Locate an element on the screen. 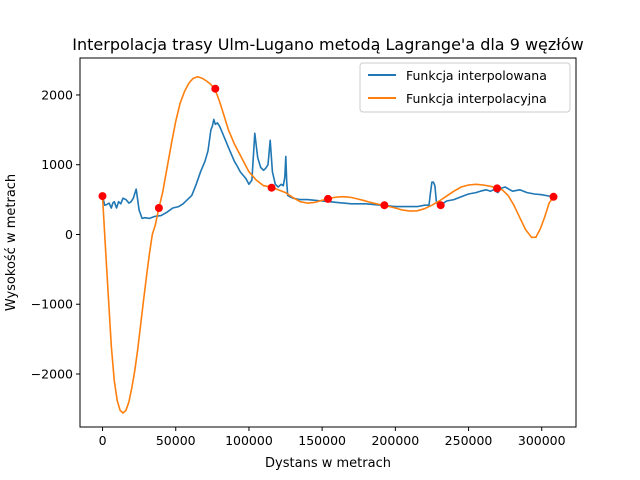  x-tick-label: 0 is located at coordinates (103, 440).